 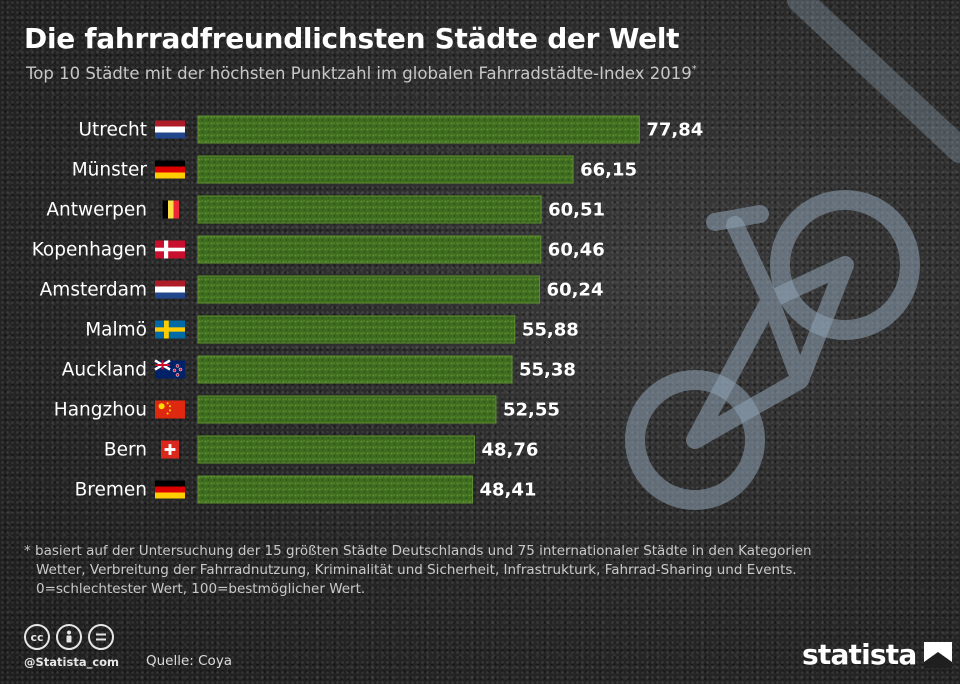 I want to click on bicycle-front-wheel, so click(x=845, y=265).